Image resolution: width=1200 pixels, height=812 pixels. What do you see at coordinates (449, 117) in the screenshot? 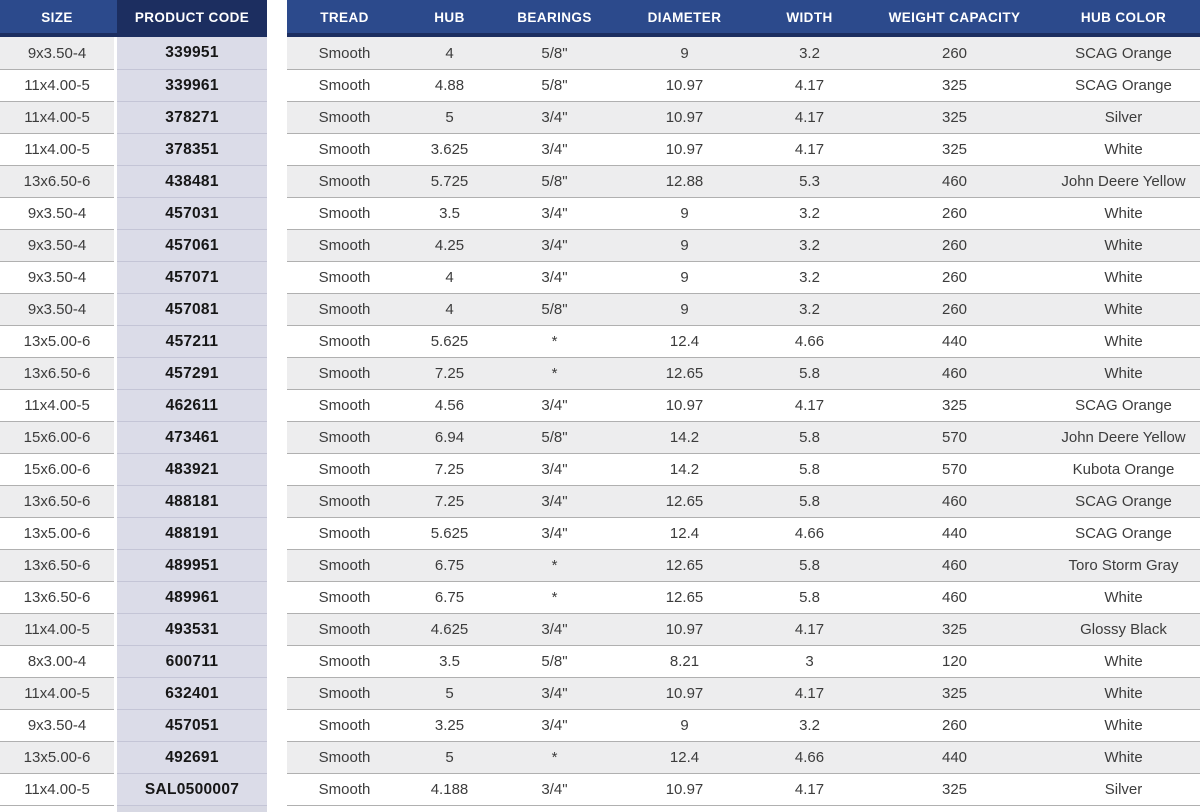
I see `cell-hub: 5` at bounding box center [449, 117].